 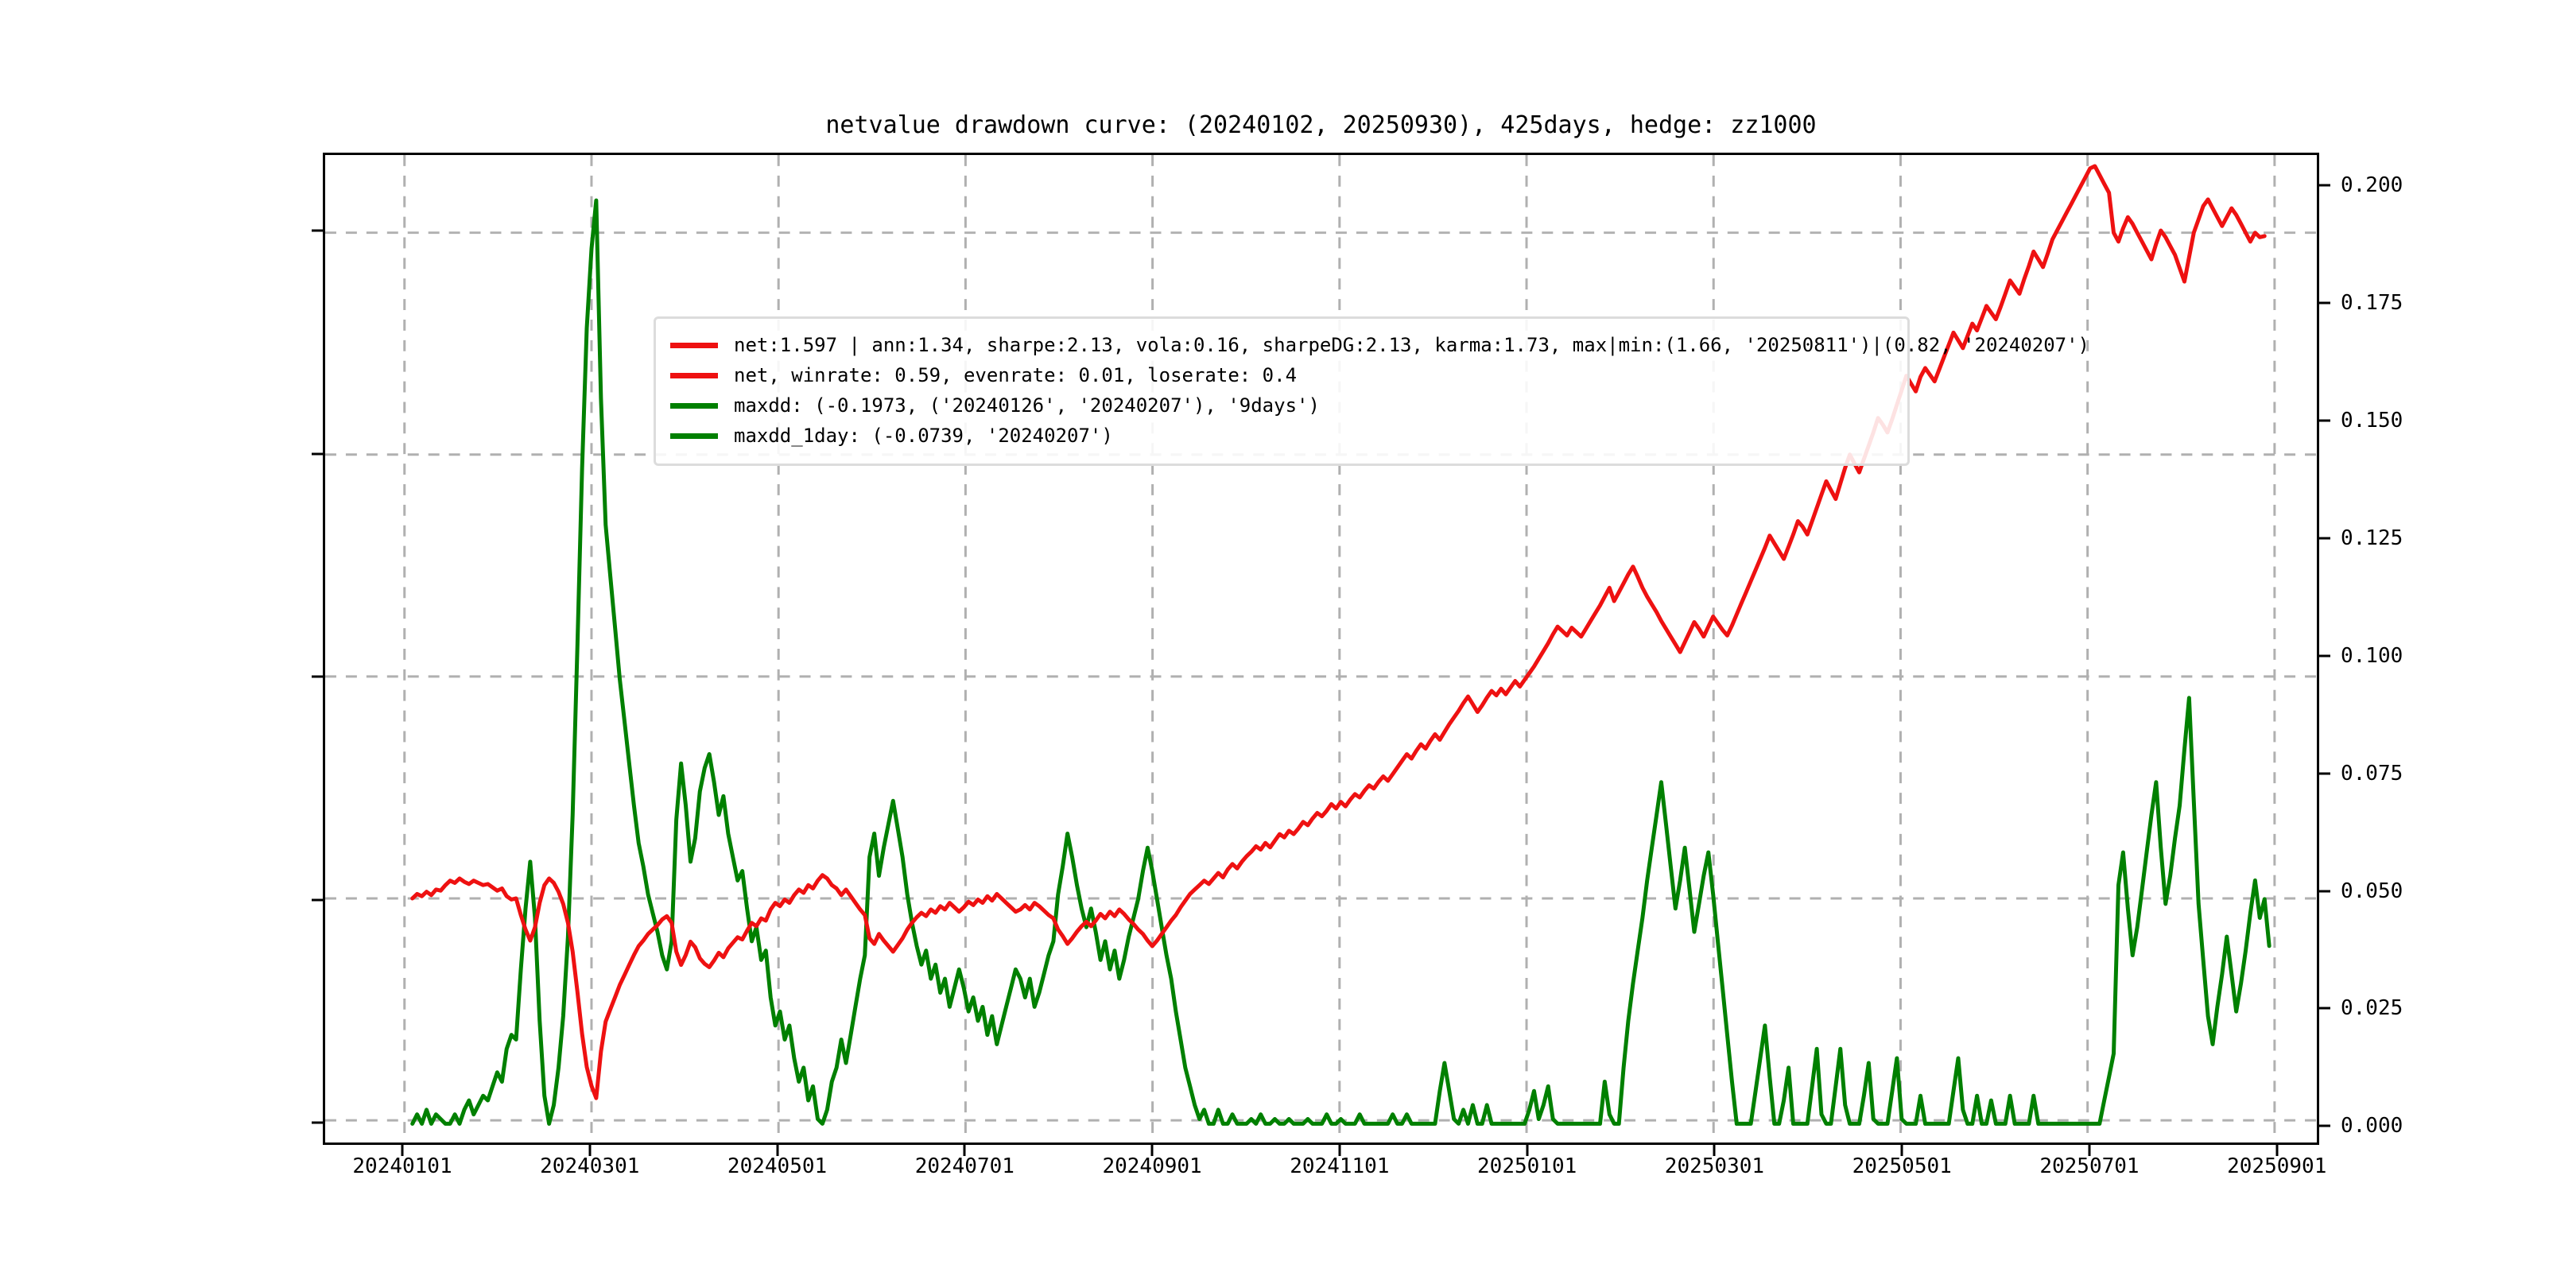 I want to click on x-axis-tick-label: 20240901, so click(x=1152, y=1166).